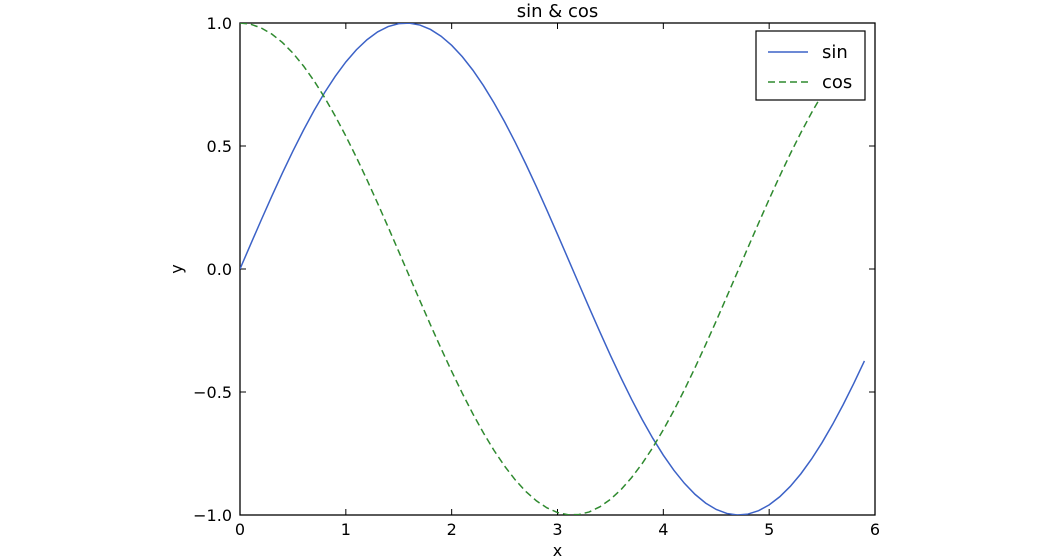  What do you see at coordinates (835, 52) in the screenshot?
I see `legend-label-sin: sin` at bounding box center [835, 52].